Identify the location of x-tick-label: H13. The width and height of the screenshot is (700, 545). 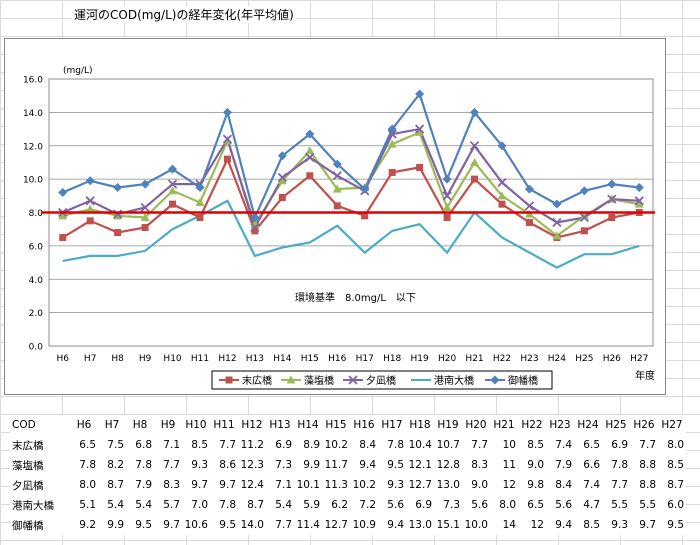
(255, 359).